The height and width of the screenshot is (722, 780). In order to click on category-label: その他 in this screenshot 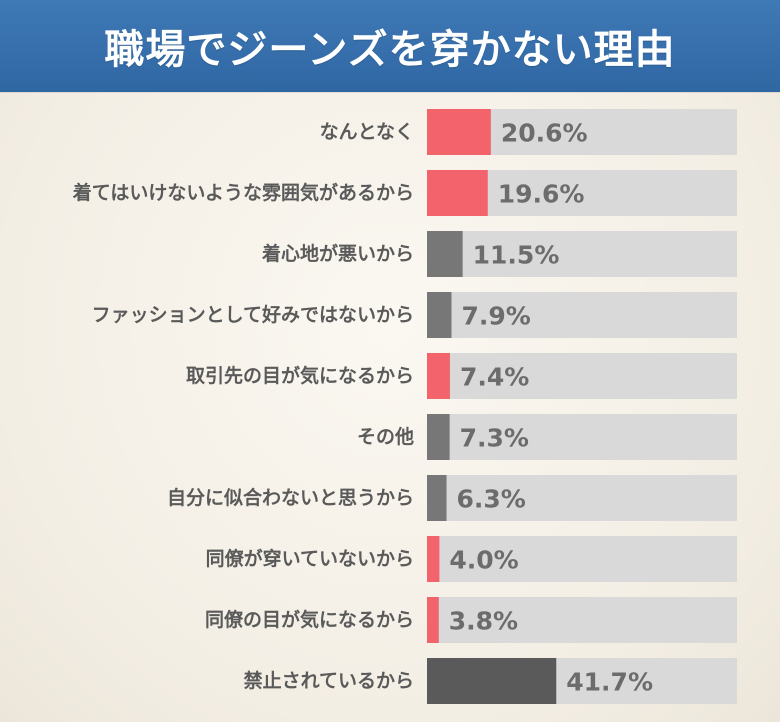, I will do `click(385, 436)`.